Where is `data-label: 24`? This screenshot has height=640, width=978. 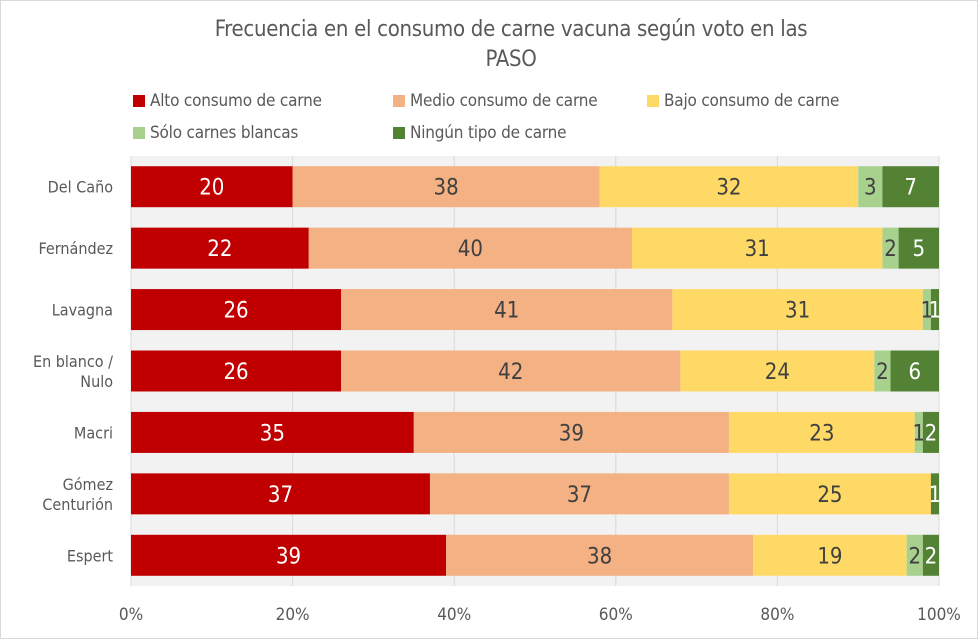 data-label: 24 is located at coordinates (777, 372).